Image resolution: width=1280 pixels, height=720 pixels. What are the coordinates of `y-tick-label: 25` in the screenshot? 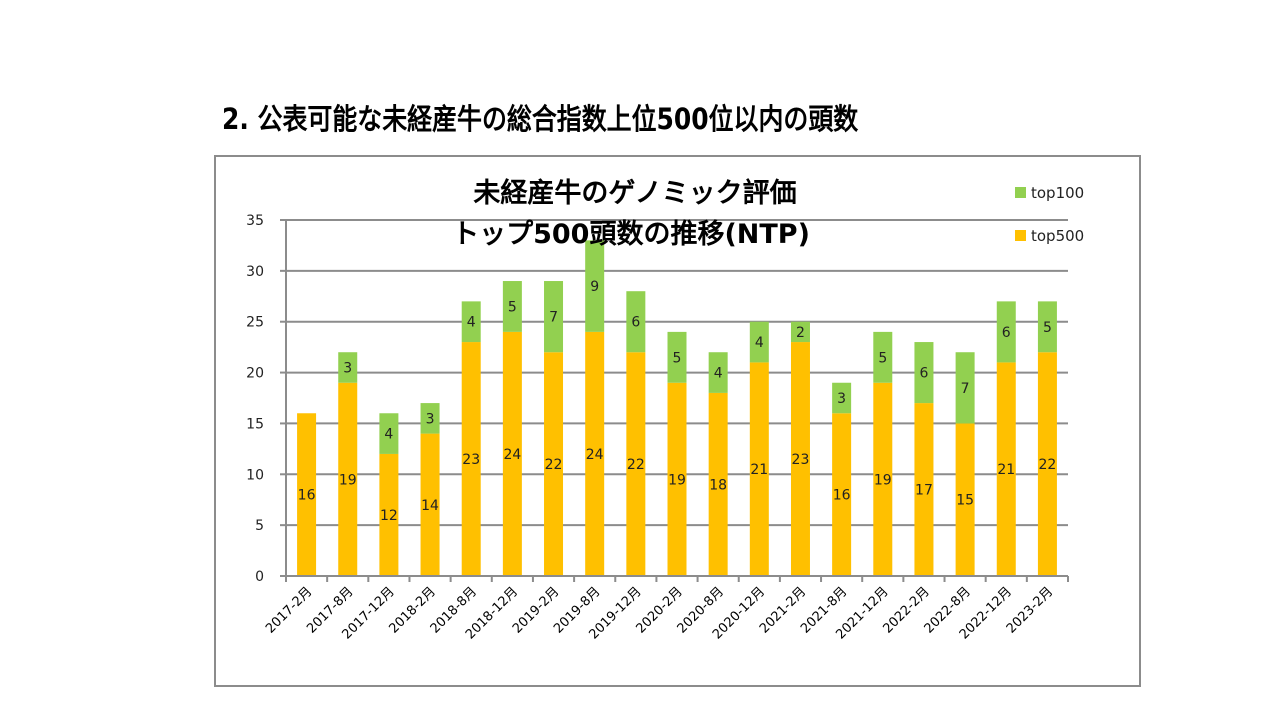 It's located at (255, 323).